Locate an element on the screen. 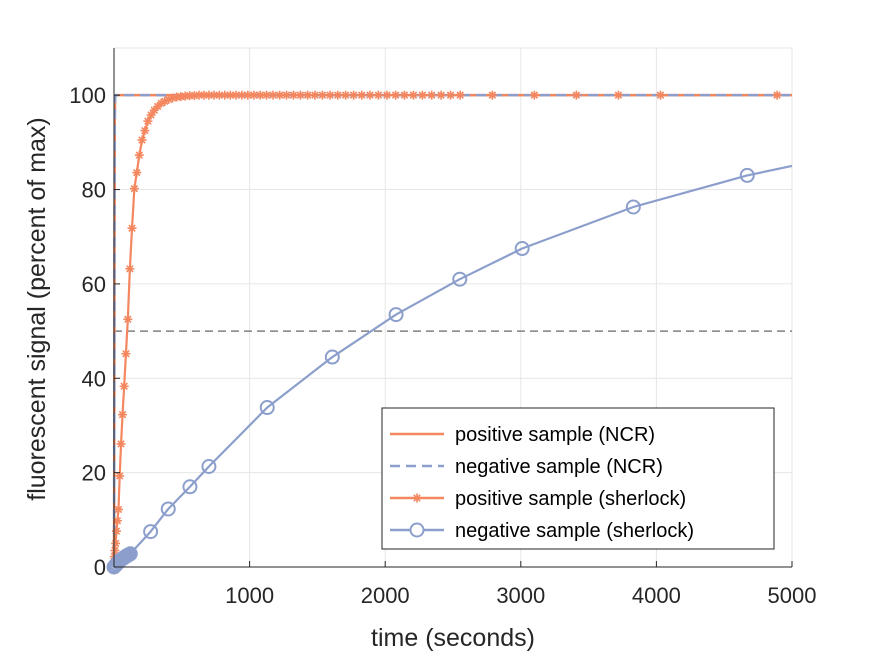 The width and height of the screenshot is (875, 656). x-tick-label: 3000 is located at coordinates (520, 595).